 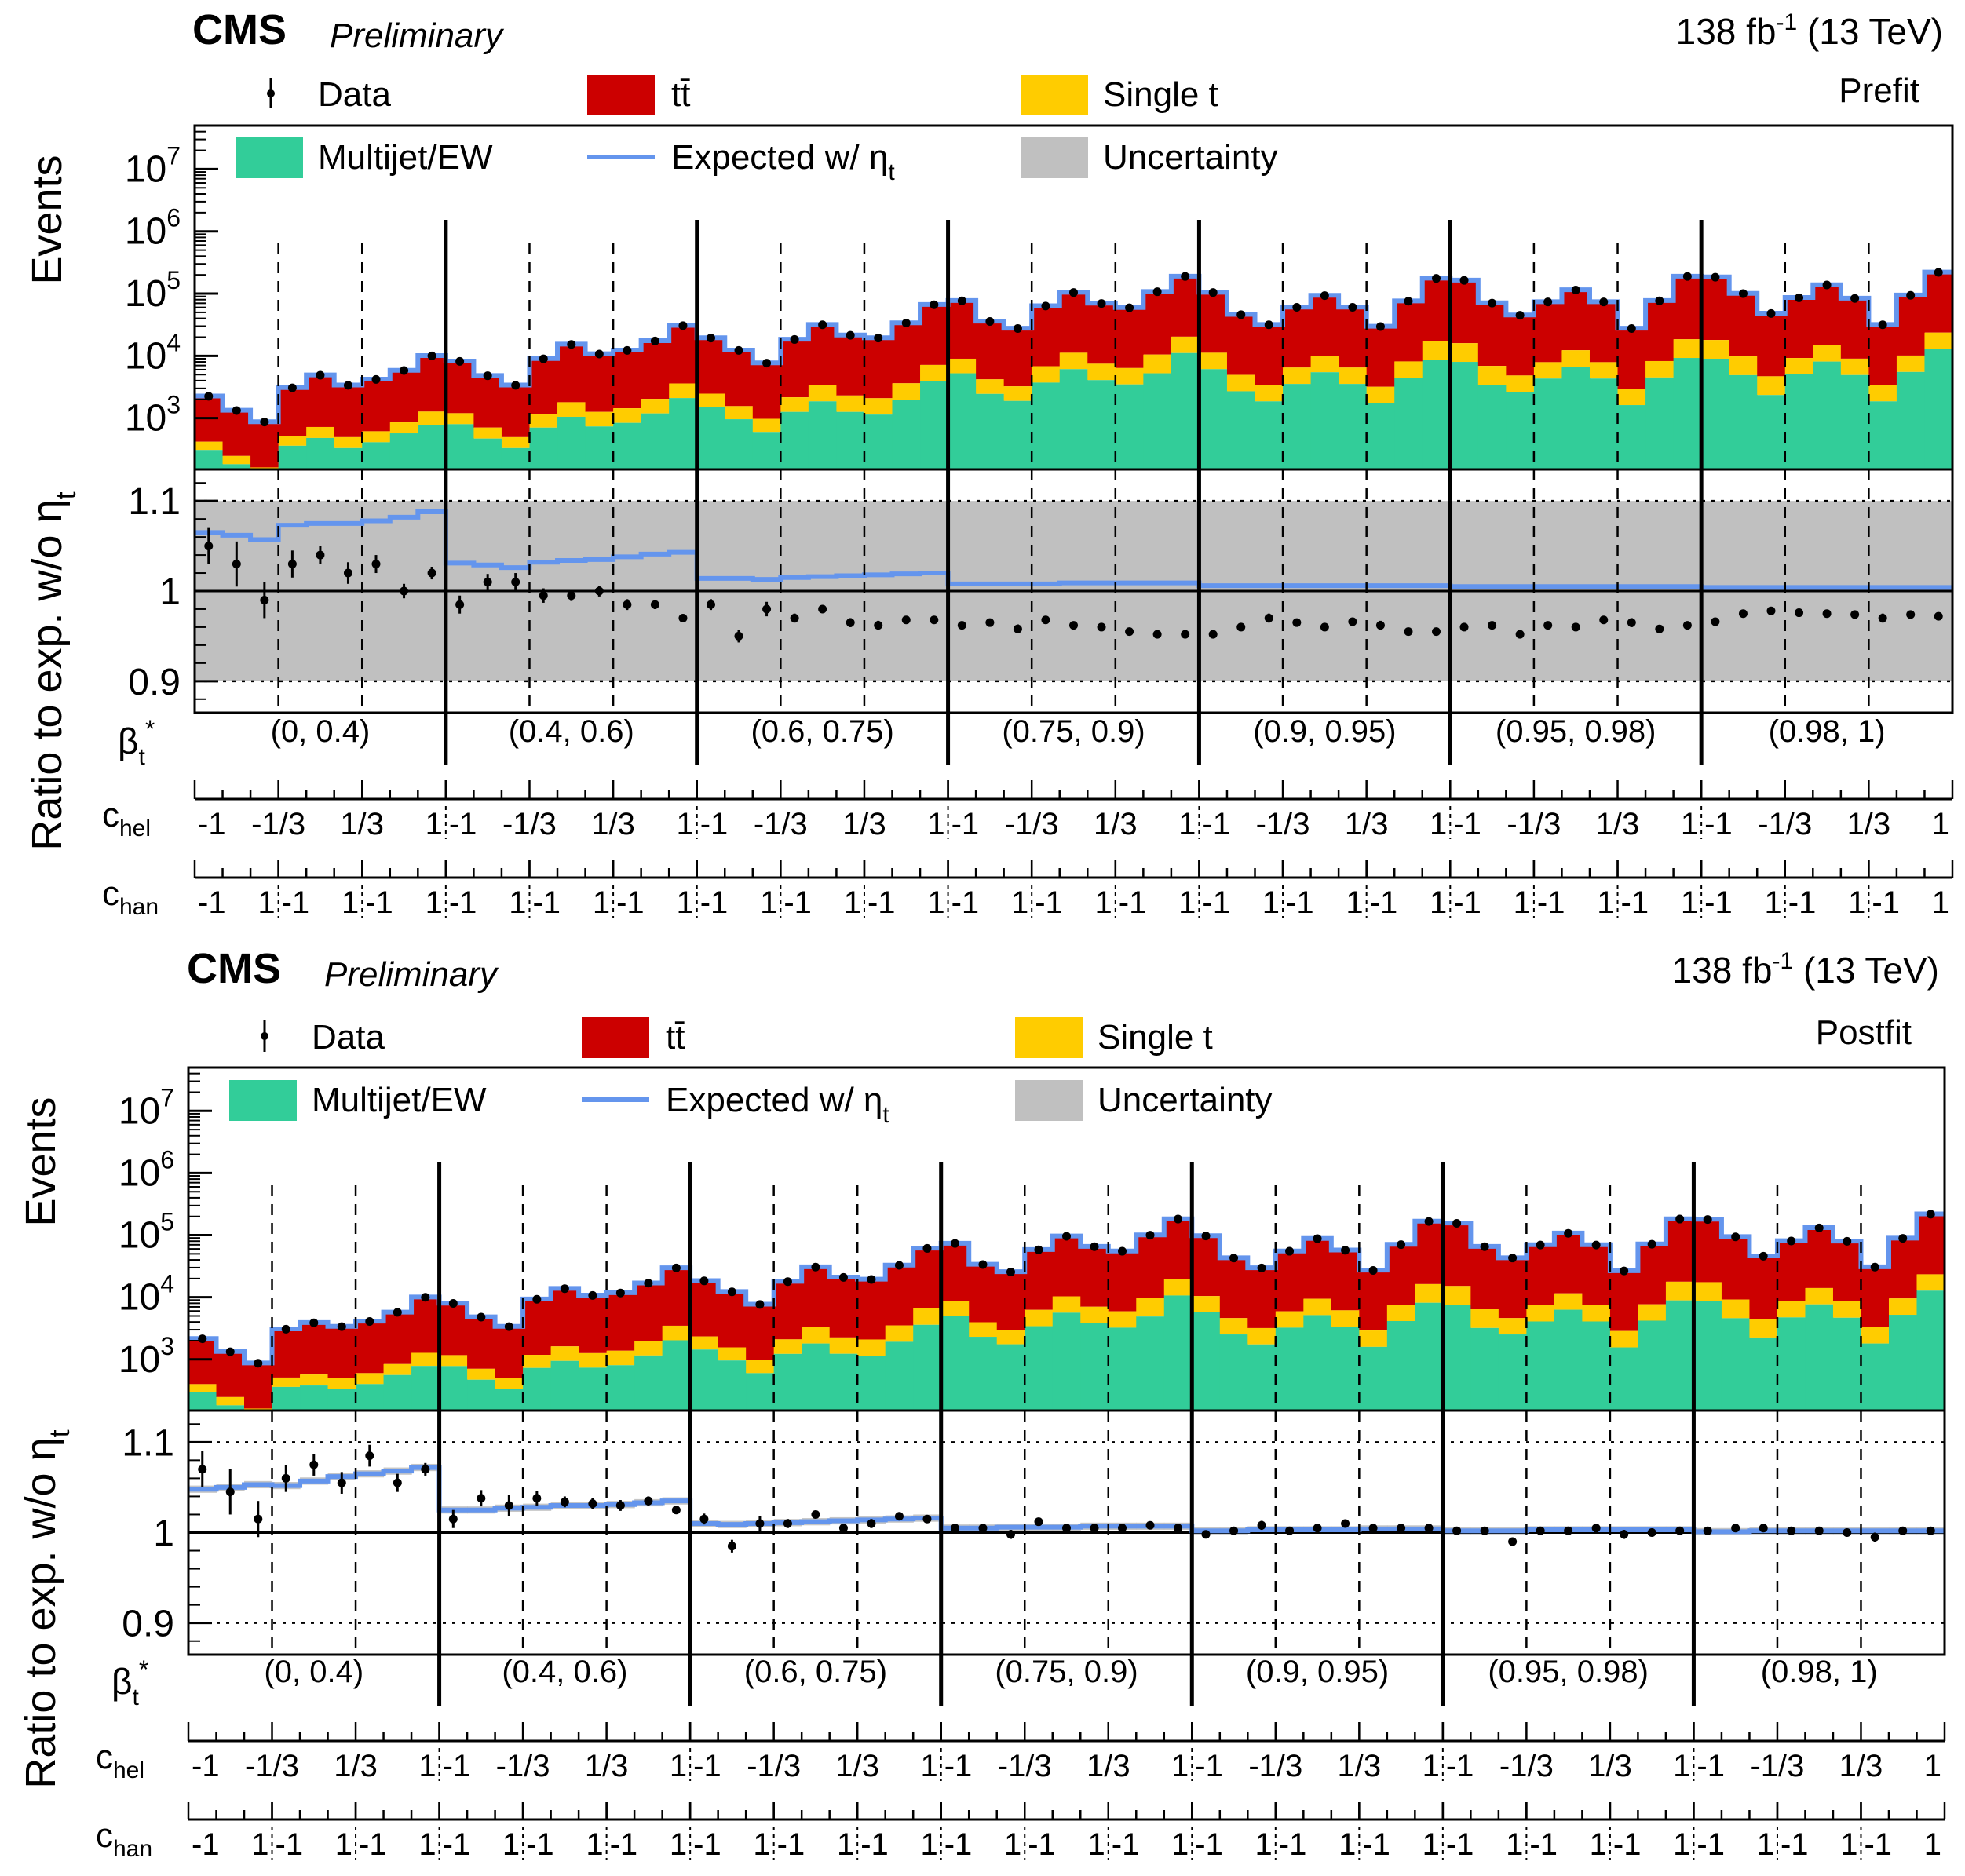 What do you see at coordinates (411, 975) in the screenshot?
I see `preliminary-label: Preliminary` at bounding box center [411, 975].